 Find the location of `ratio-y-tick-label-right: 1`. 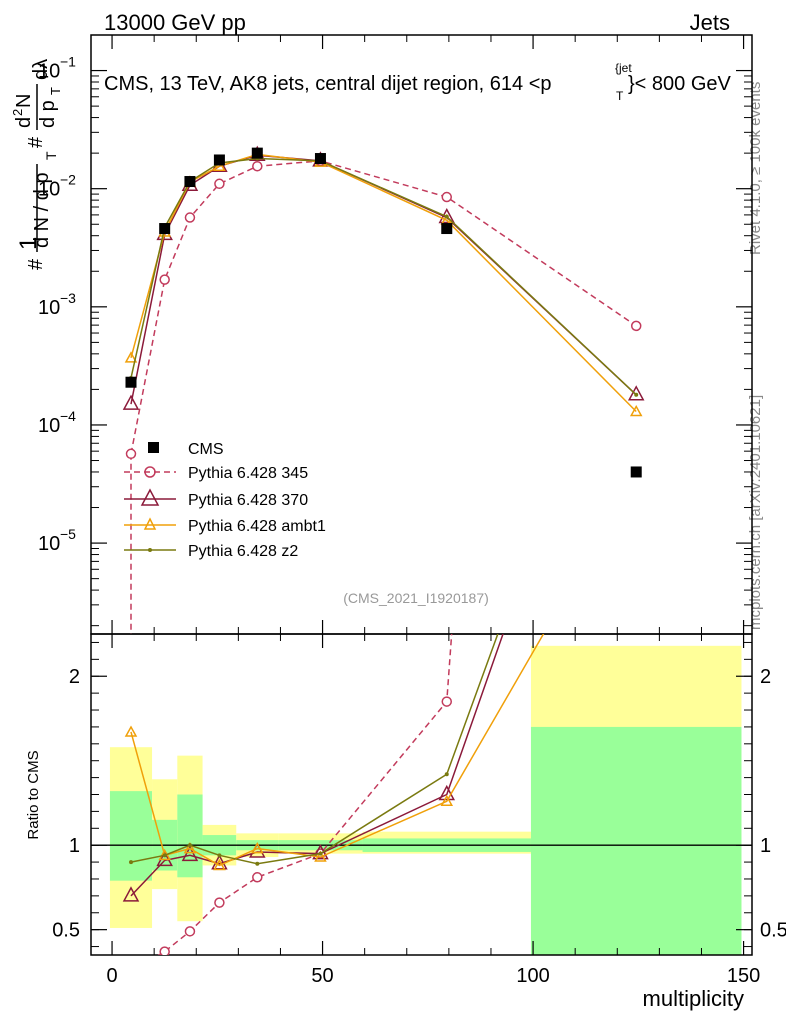

ratio-y-tick-label-right: 1 is located at coordinates (765, 846).